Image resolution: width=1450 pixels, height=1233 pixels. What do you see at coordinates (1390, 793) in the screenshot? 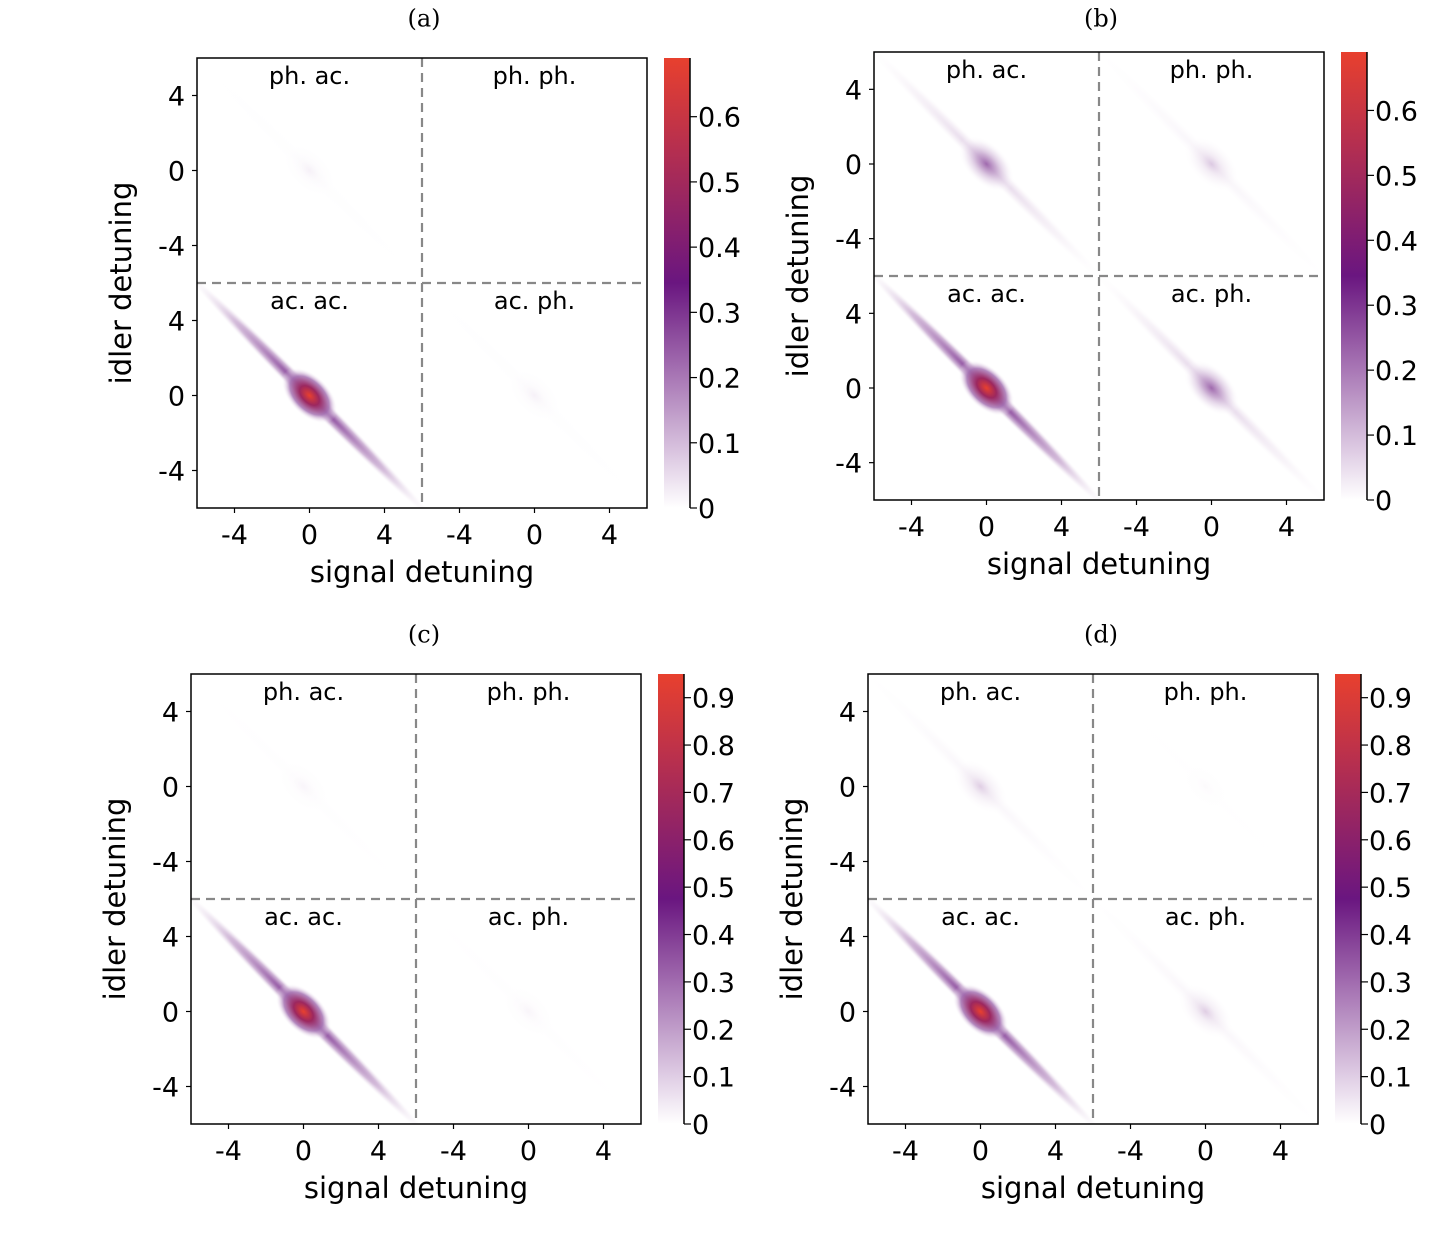
I see `colorbar-tick-label: 0.7` at bounding box center [1390, 793].